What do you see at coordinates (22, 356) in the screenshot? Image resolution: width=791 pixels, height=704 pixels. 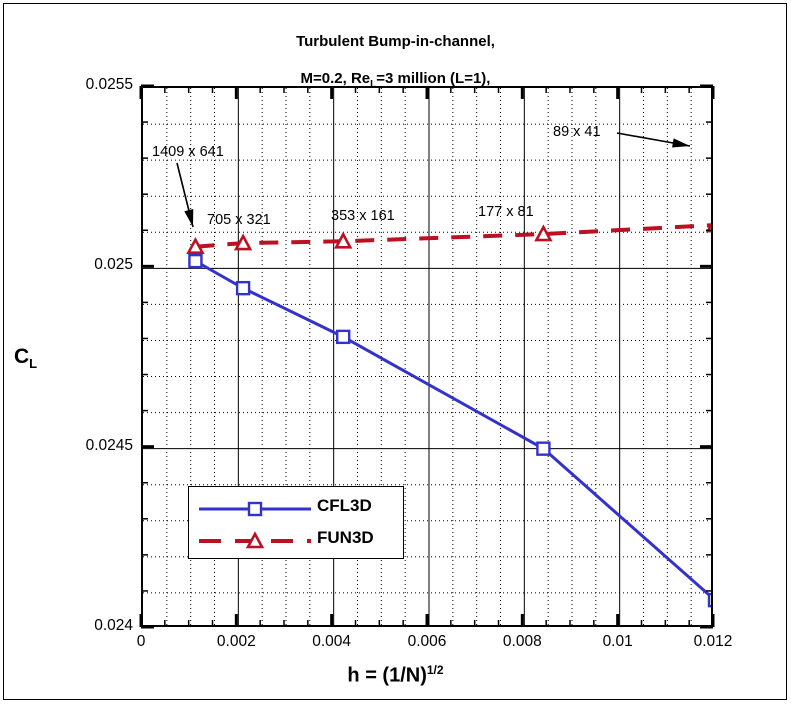 I see `y-axis-label-main: C` at bounding box center [22, 356].